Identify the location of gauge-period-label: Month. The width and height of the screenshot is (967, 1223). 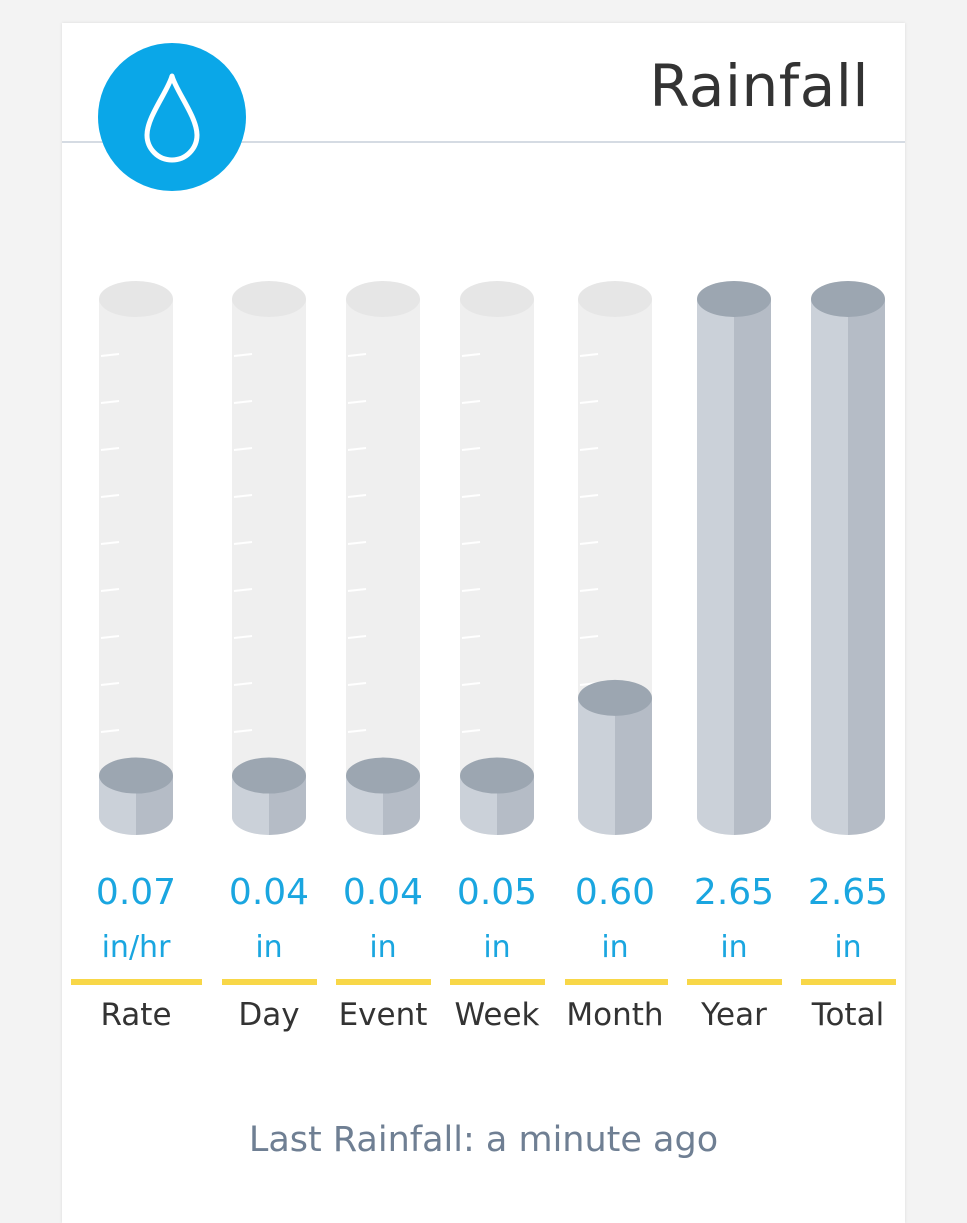
(615, 1015).